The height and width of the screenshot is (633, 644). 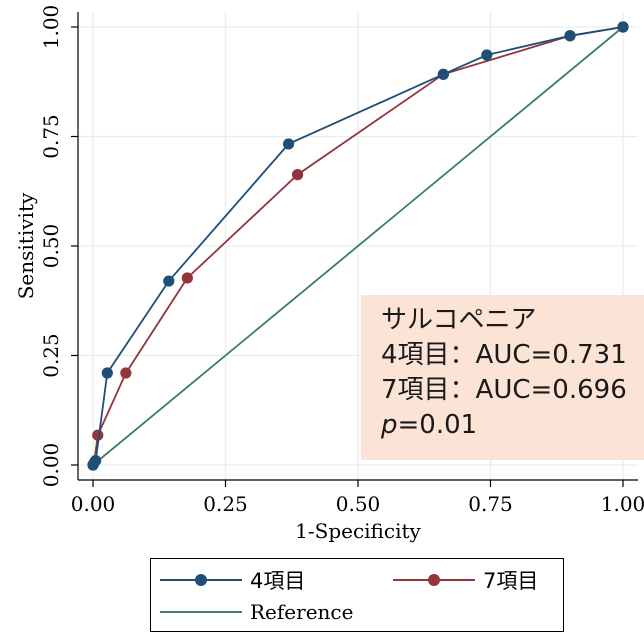 I want to click on y-tick-label-4: 1.00, so click(x=51, y=27).